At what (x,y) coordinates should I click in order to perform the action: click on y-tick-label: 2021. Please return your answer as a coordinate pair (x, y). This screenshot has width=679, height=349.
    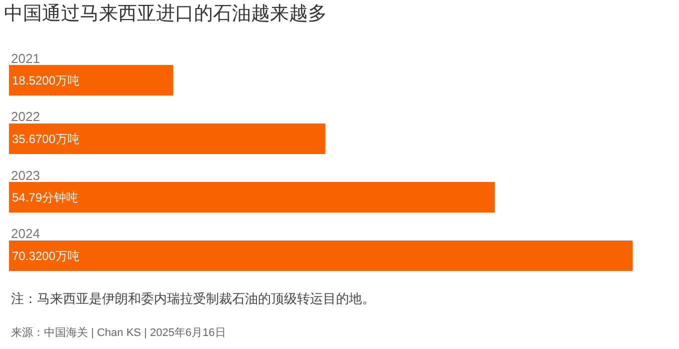
    Looking at the image, I should click on (25, 58).